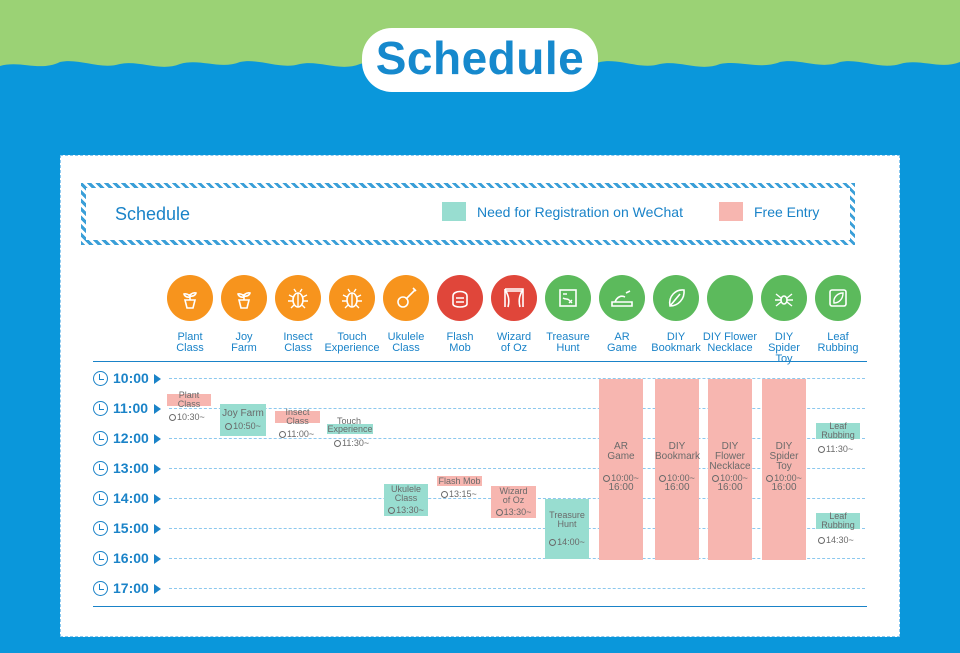 The height and width of the screenshot is (653, 960). Describe the element at coordinates (838, 431) in the screenshot. I see `leaf-rubbing-block-1: Leaf Rubbing` at that location.